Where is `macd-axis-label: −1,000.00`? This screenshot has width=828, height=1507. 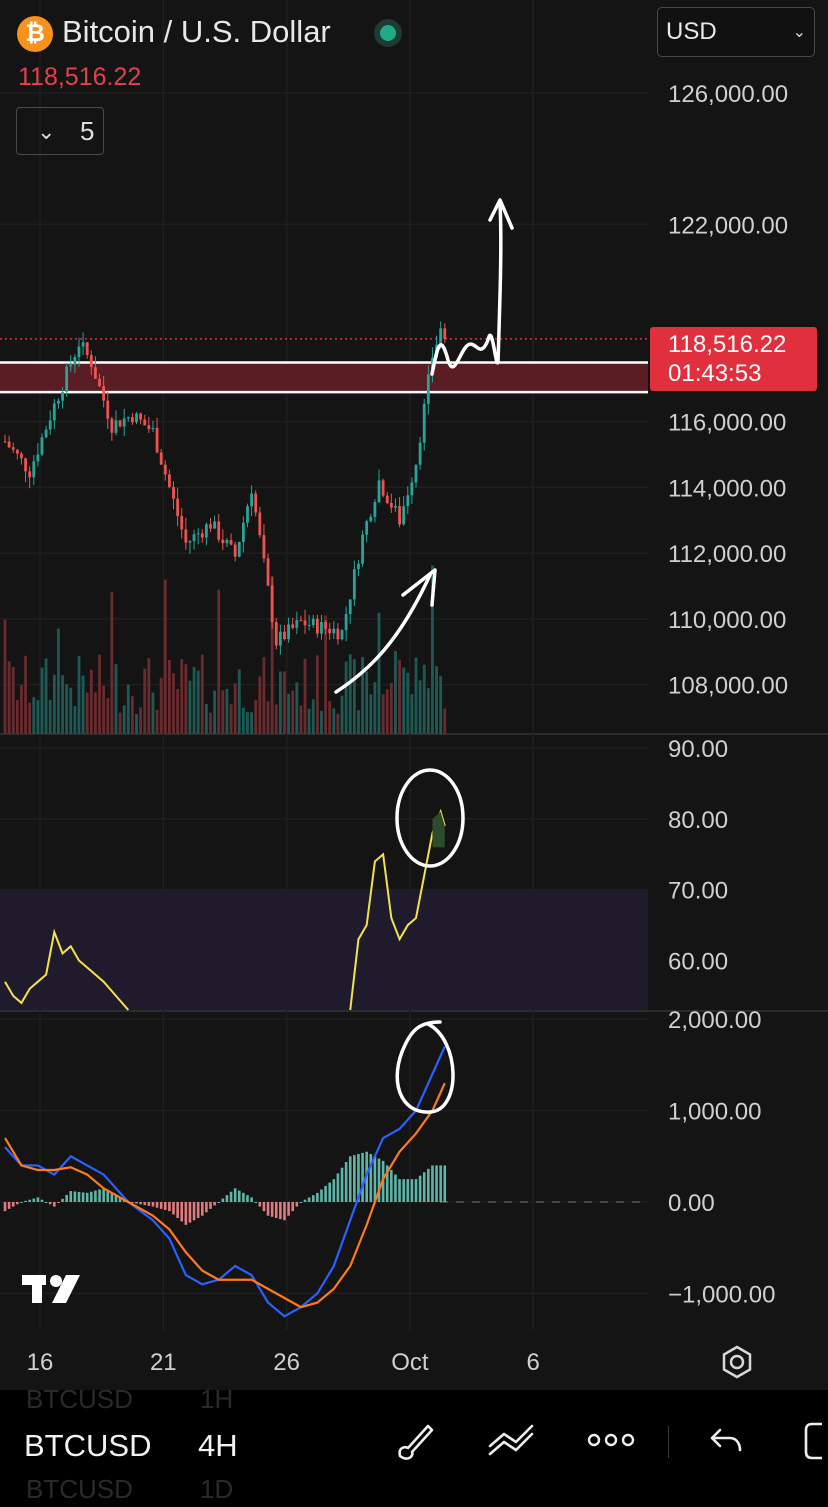 macd-axis-label: −1,000.00 is located at coordinates (721, 1294).